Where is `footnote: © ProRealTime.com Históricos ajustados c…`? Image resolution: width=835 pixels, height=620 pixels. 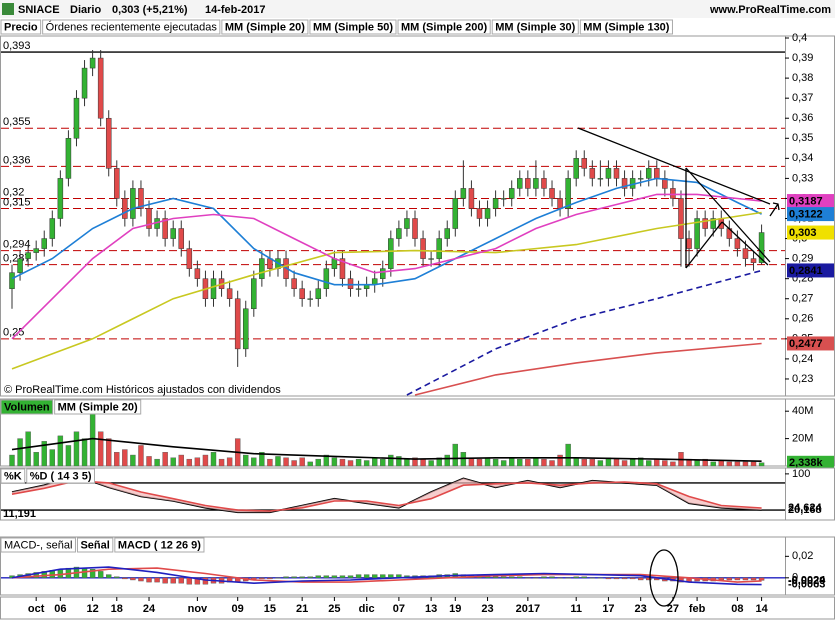 footnote: © ProRealTime.com Históricos ajustados c… is located at coordinates (142, 390).